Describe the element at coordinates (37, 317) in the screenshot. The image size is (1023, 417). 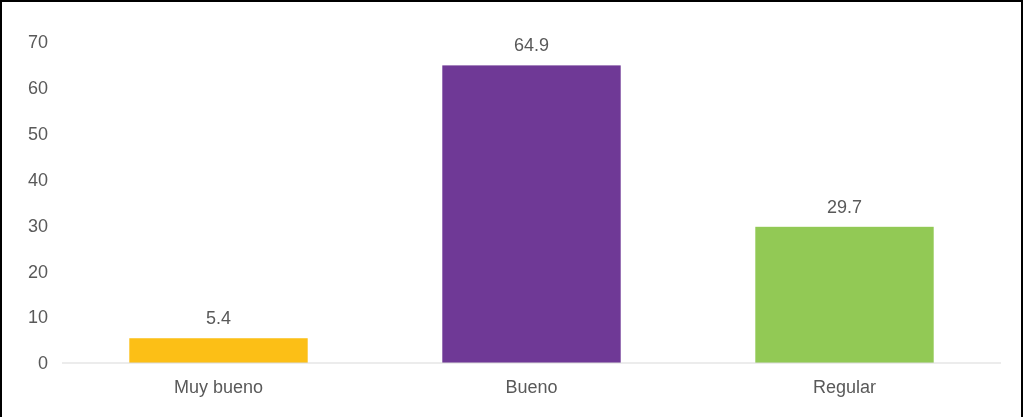
I see `y-tick-label: 10` at that location.